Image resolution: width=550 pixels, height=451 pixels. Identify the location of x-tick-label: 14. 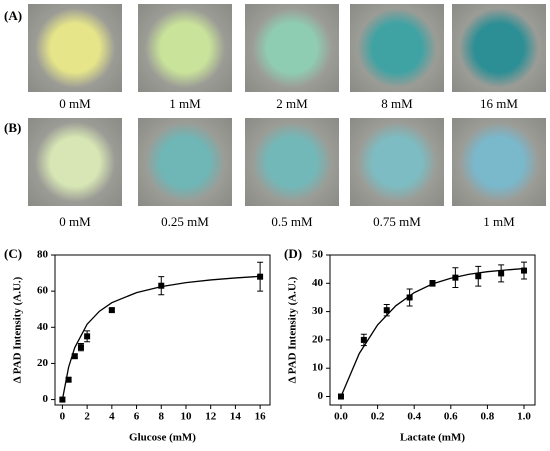
(236, 417).